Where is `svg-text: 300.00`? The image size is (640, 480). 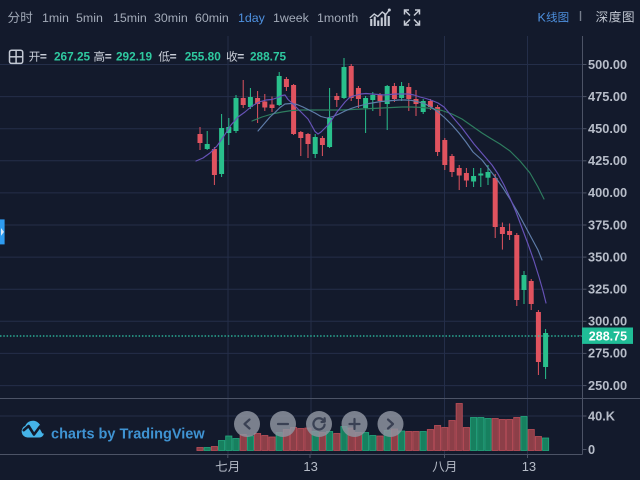
svg-text: 300.00 is located at coordinates (607, 321).